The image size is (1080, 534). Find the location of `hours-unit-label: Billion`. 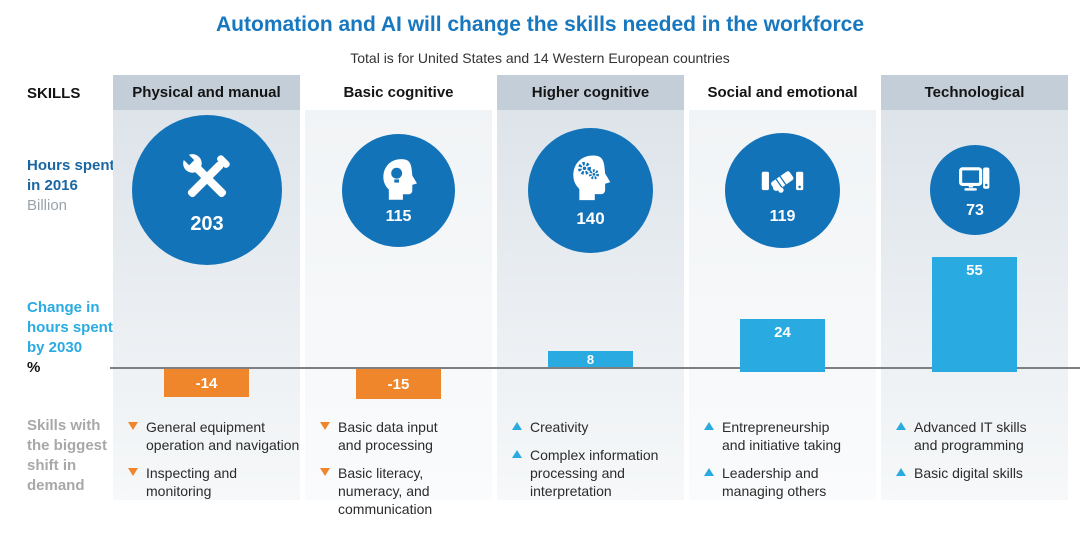

hours-unit-label: Billion is located at coordinates (47, 205).